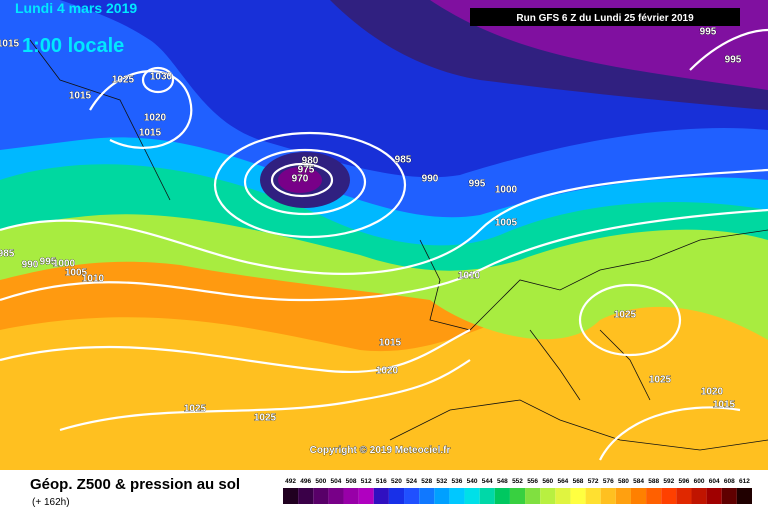  I want to click on isobar-label: 975, so click(306, 170).